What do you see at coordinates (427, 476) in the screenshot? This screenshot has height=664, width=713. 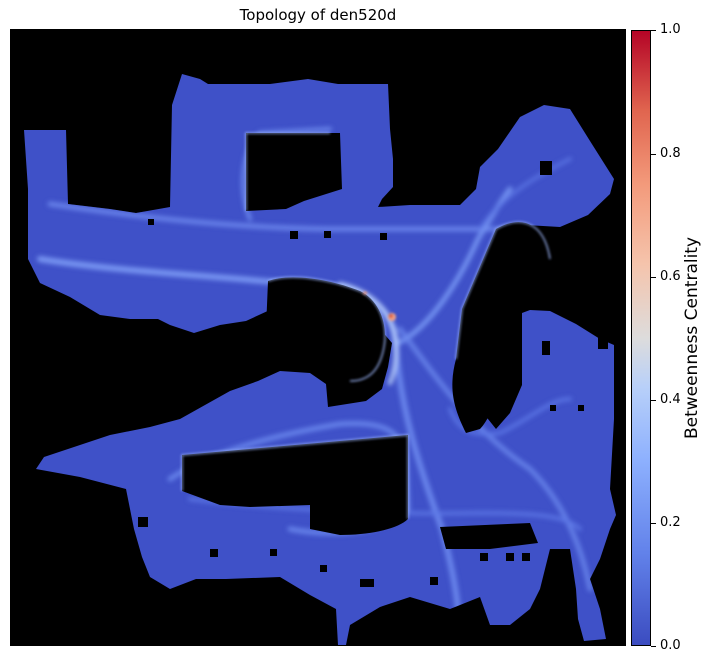 I see `ridge-diagonal-a` at bounding box center [427, 476].